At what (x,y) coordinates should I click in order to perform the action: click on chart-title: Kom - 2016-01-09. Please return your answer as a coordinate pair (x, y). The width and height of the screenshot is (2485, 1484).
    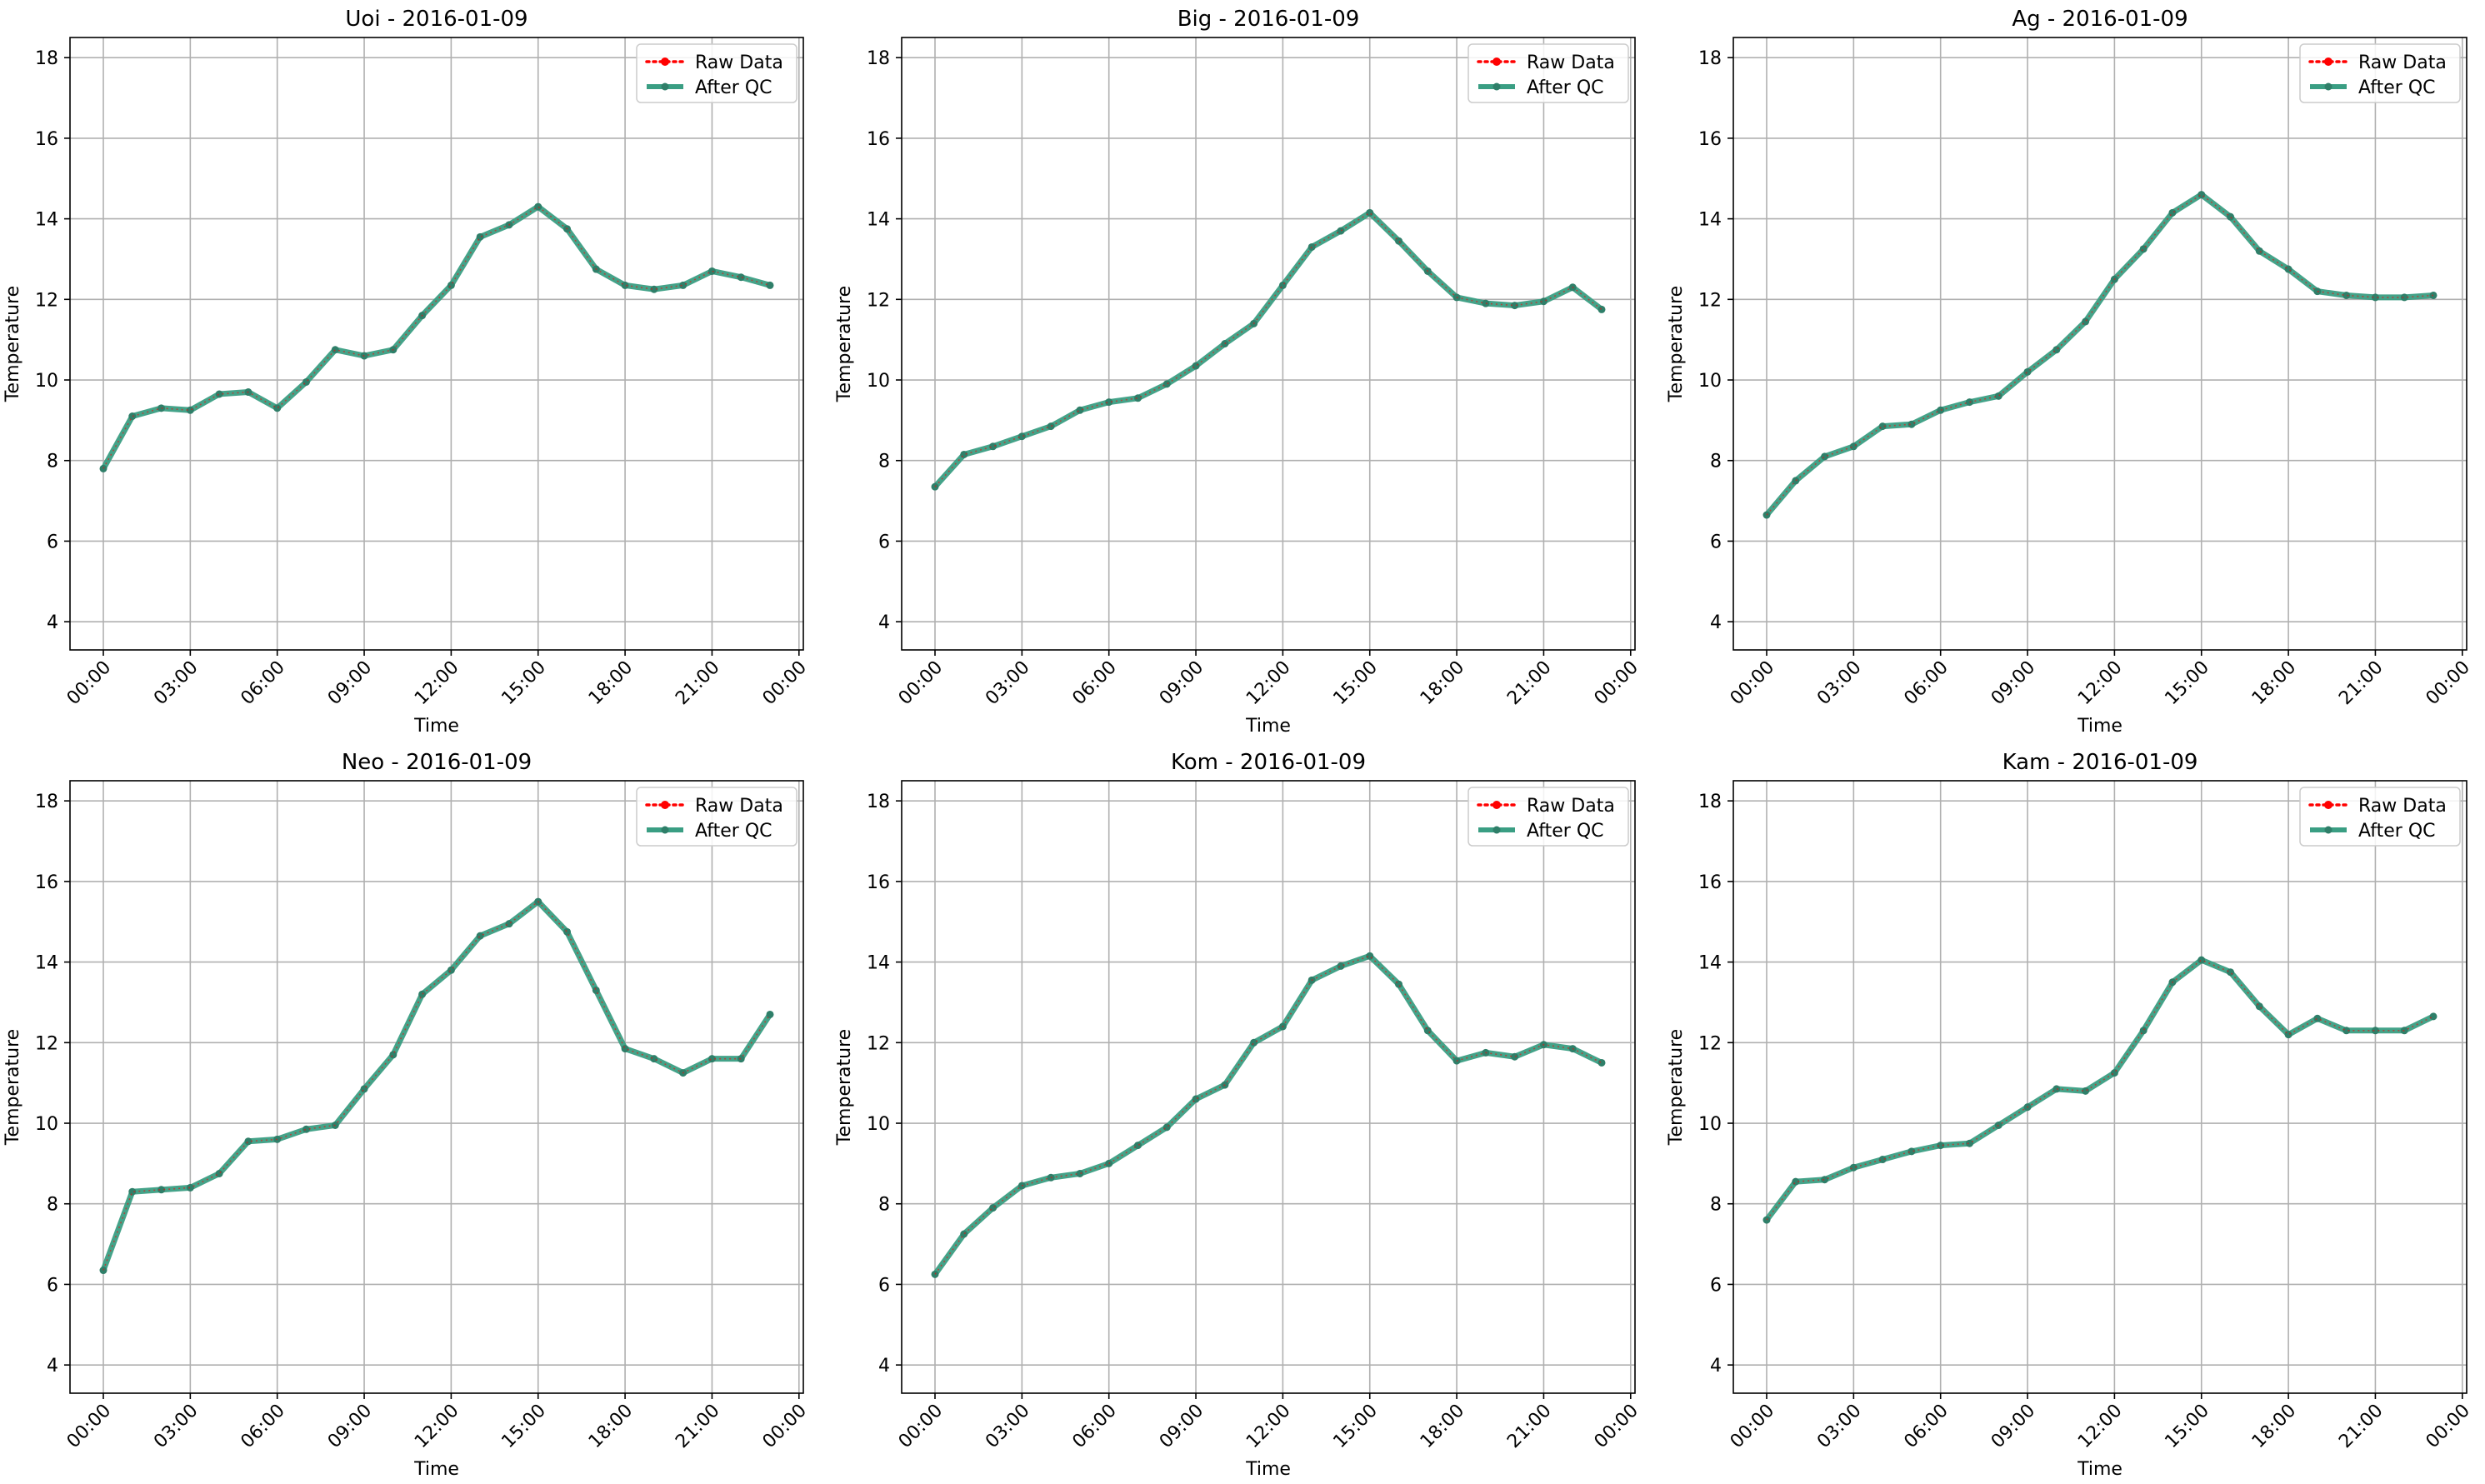
    Looking at the image, I should click on (1268, 762).